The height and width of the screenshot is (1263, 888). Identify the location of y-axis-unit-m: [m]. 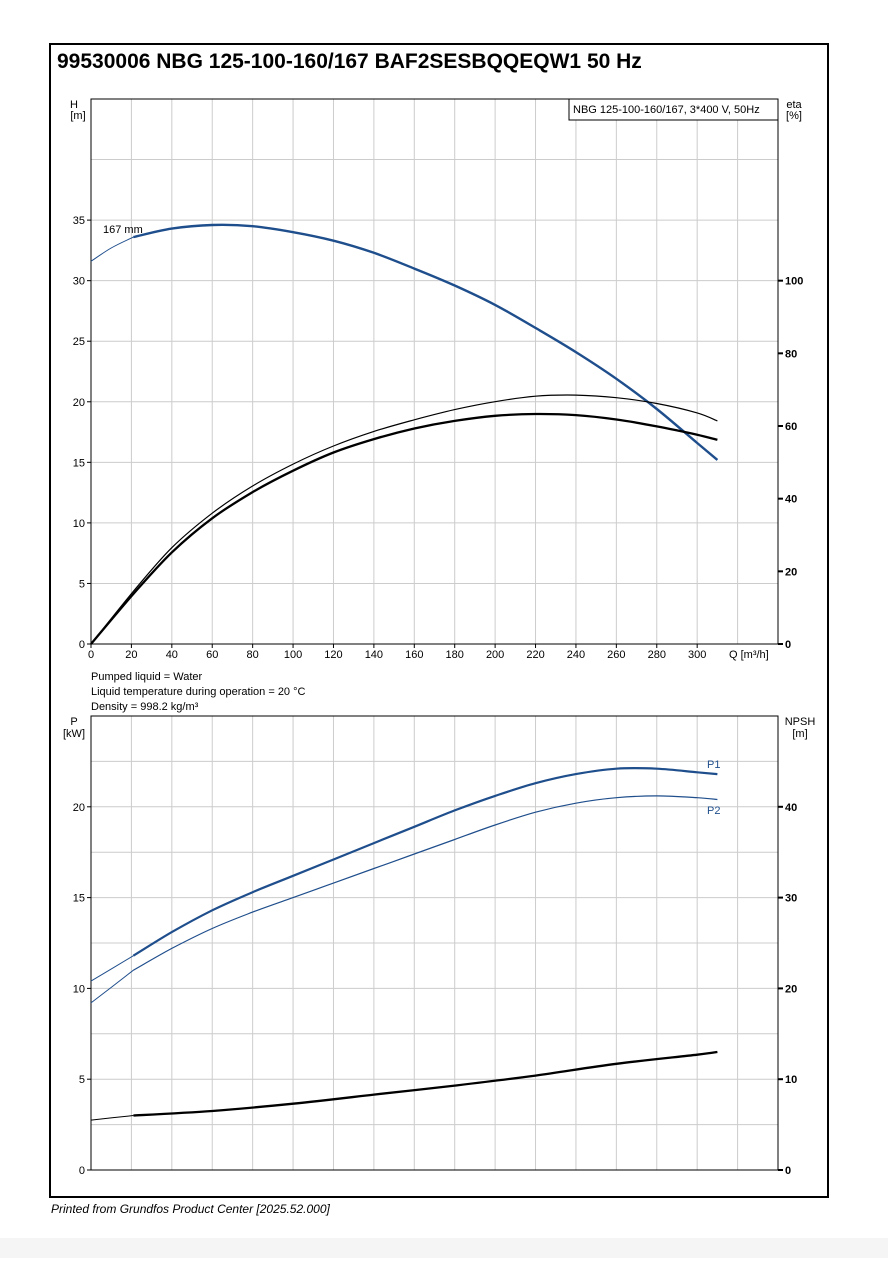
(77, 116).